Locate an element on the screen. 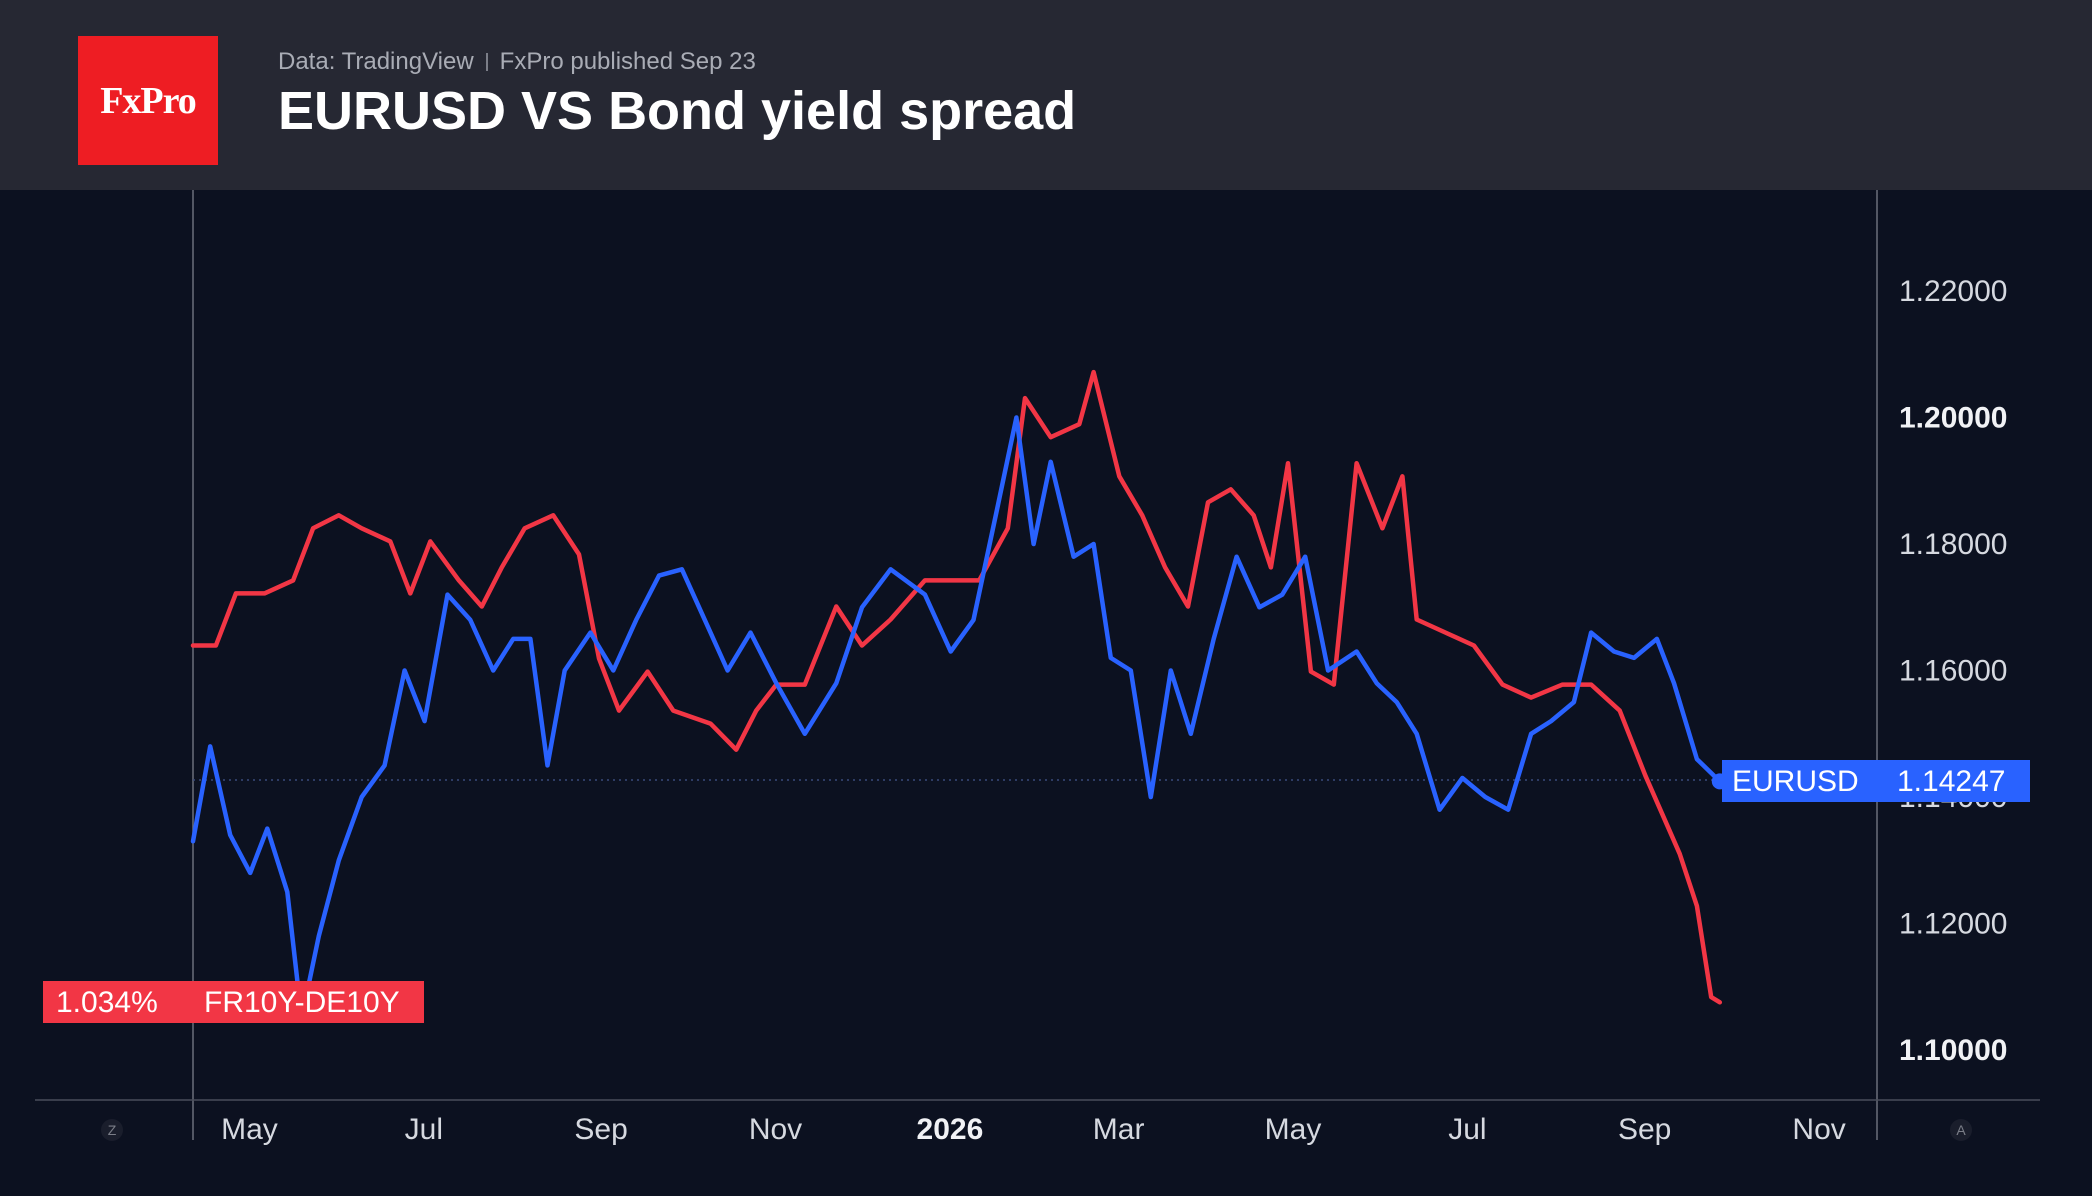 The image size is (2092, 1196). left-scale-label: Z is located at coordinates (112, 1130).